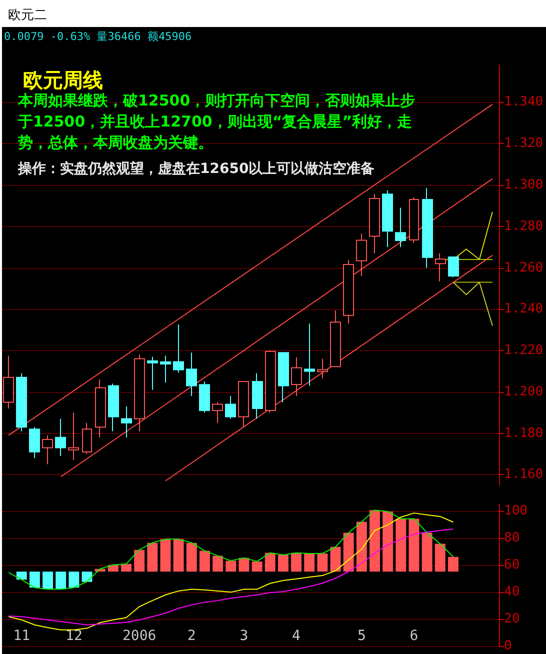 The height and width of the screenshot is (654, 546). I want to click on y-tick-label: 0, so click(508, 646).